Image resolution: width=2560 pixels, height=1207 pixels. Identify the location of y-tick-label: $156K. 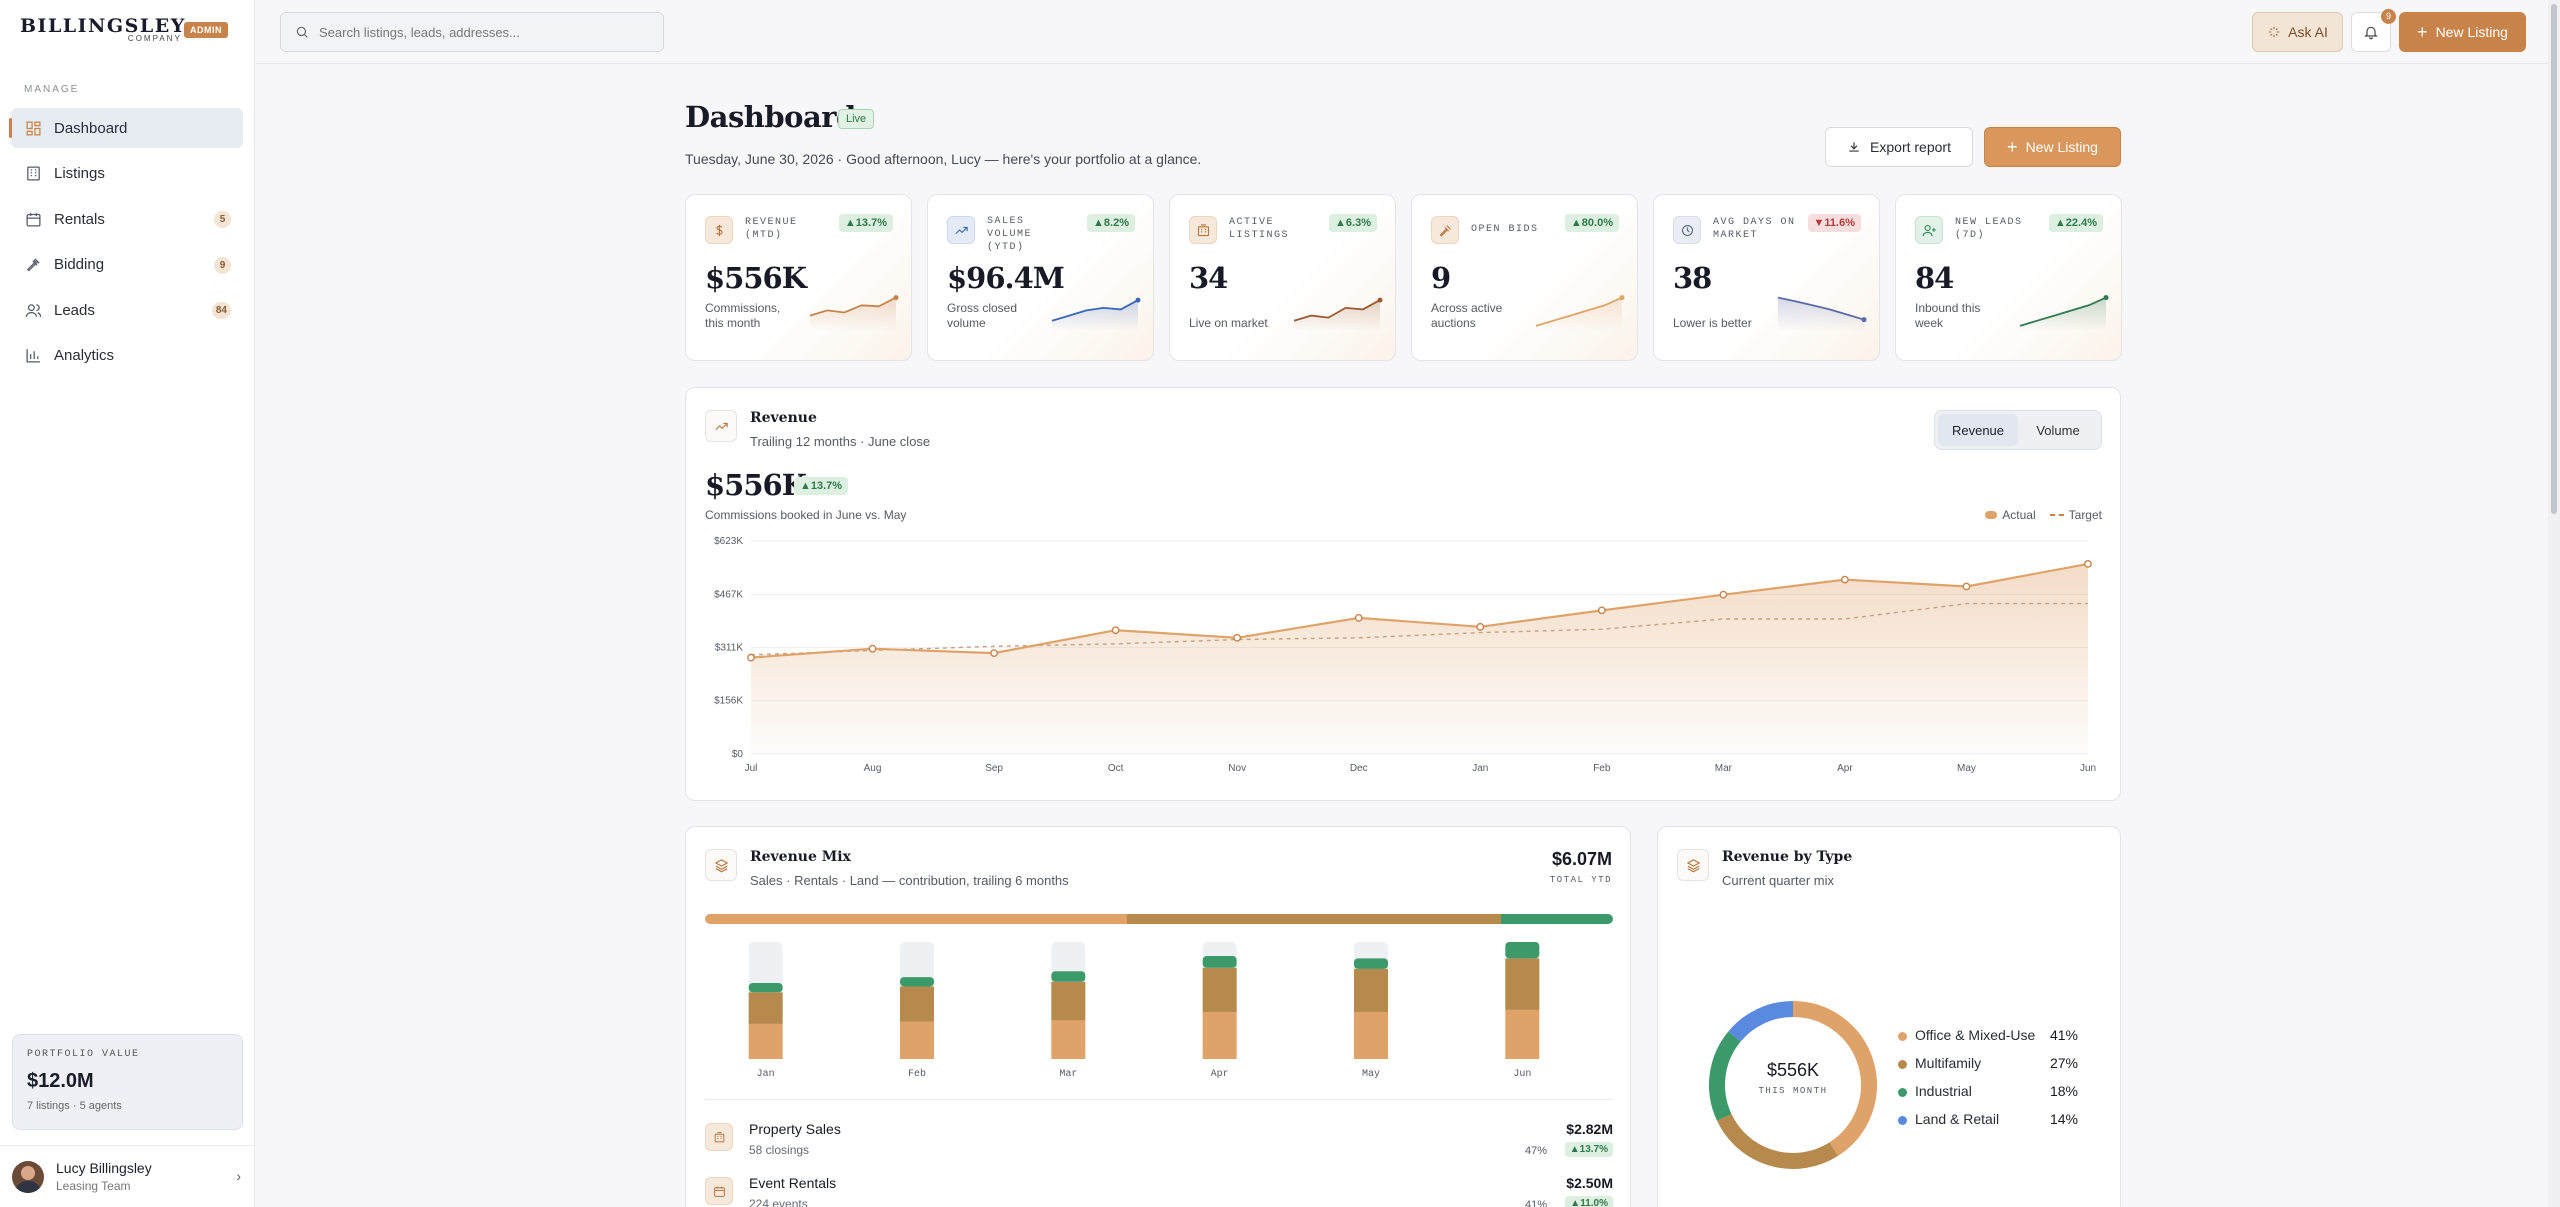
(728, 701).